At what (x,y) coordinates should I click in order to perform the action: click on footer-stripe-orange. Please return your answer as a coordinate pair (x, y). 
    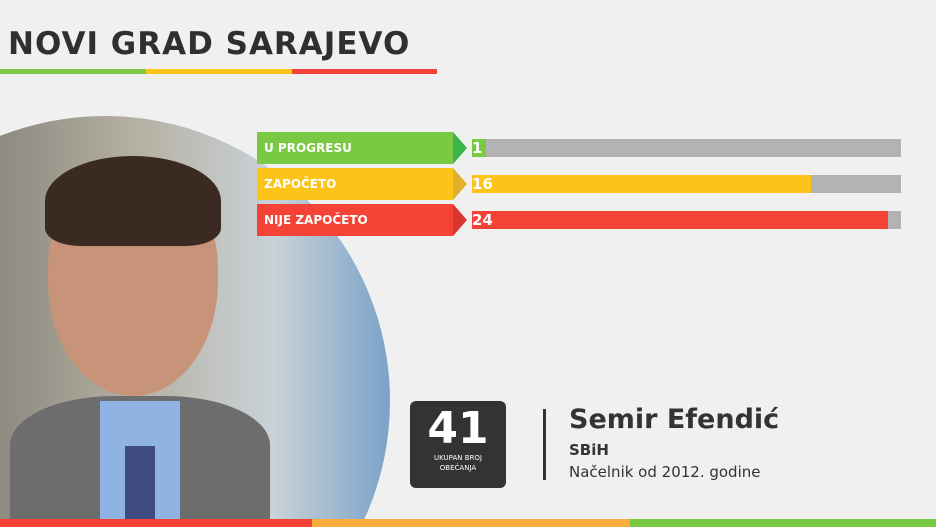
    Looking at the image, I should click on (471, 523).